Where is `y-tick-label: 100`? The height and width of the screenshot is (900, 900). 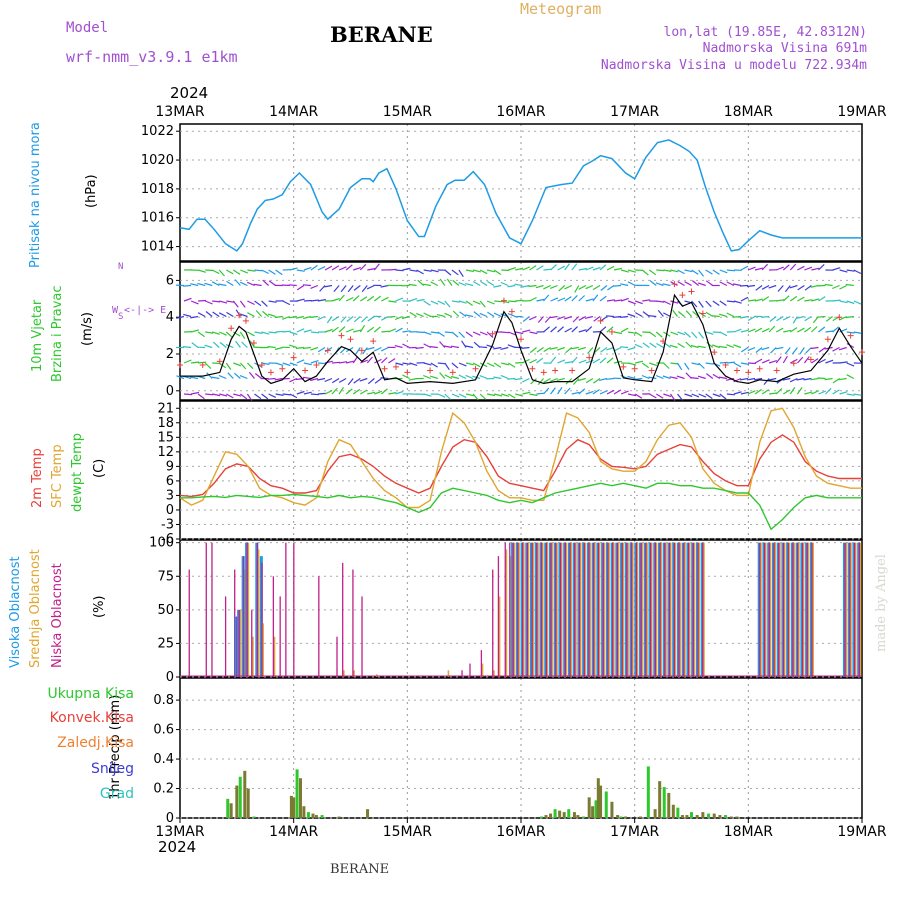 y-tick-label: 100 is located at coordinates (161, 543).